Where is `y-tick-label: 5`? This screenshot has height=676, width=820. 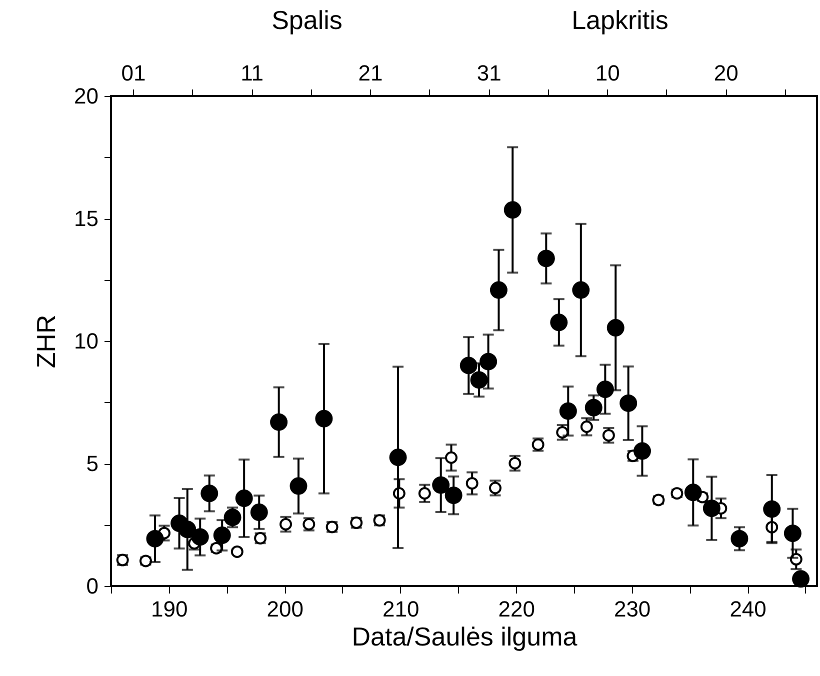 y-tick-label: 5 is located at coordinates (92, 463).